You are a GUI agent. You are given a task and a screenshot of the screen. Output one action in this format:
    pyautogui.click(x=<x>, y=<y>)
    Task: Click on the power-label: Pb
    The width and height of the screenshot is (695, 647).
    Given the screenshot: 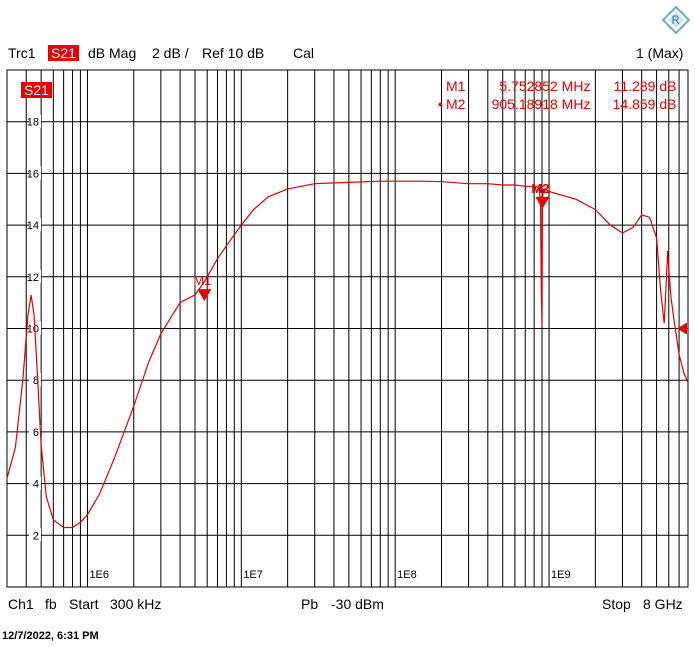 What is the action you would take?
    pyautogui.click(x=310, y=604)
    